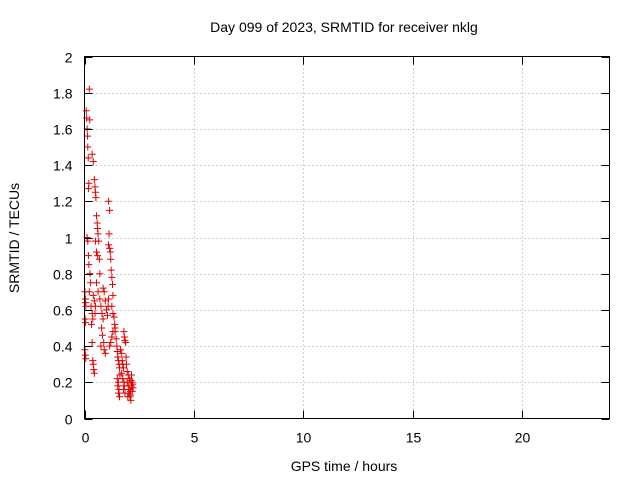 The height and width of the screenshot is (480, 640). I want to click on y-tick-label: 0.8, so click(63, 275).